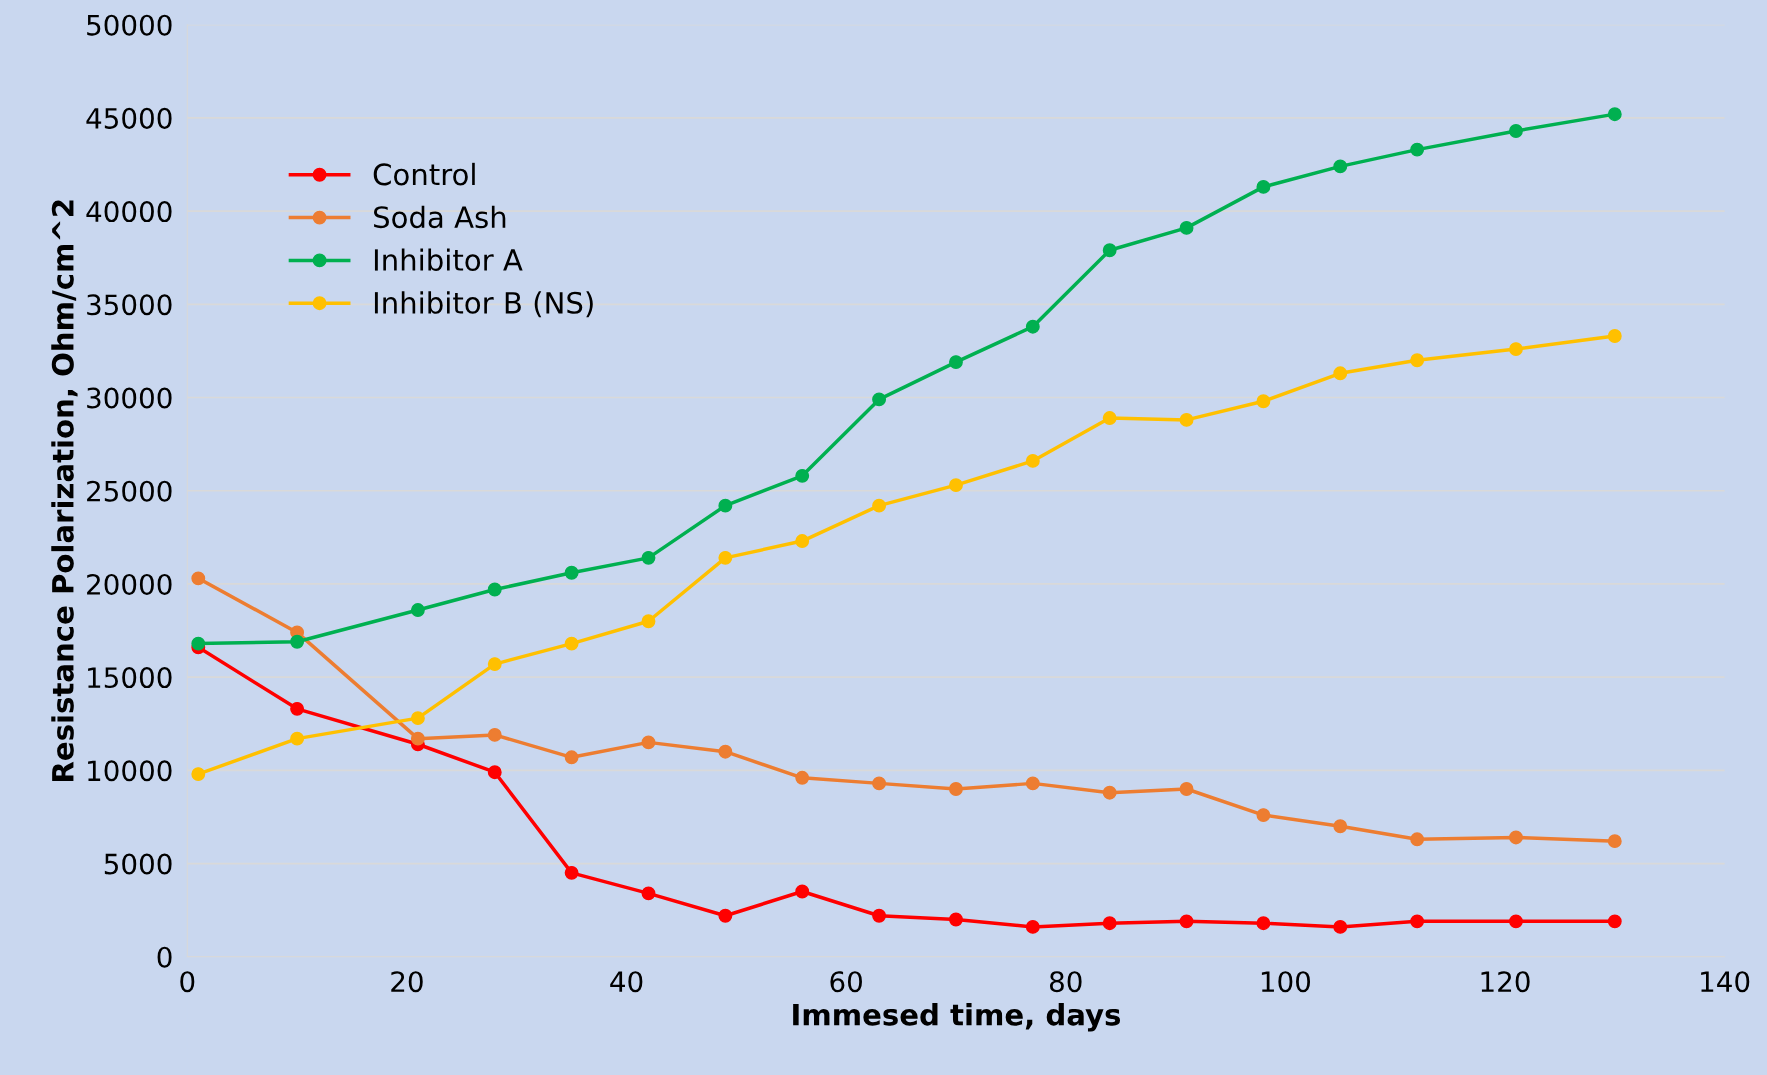  I want to click on x-tick-label: 60, so click(846, 982).